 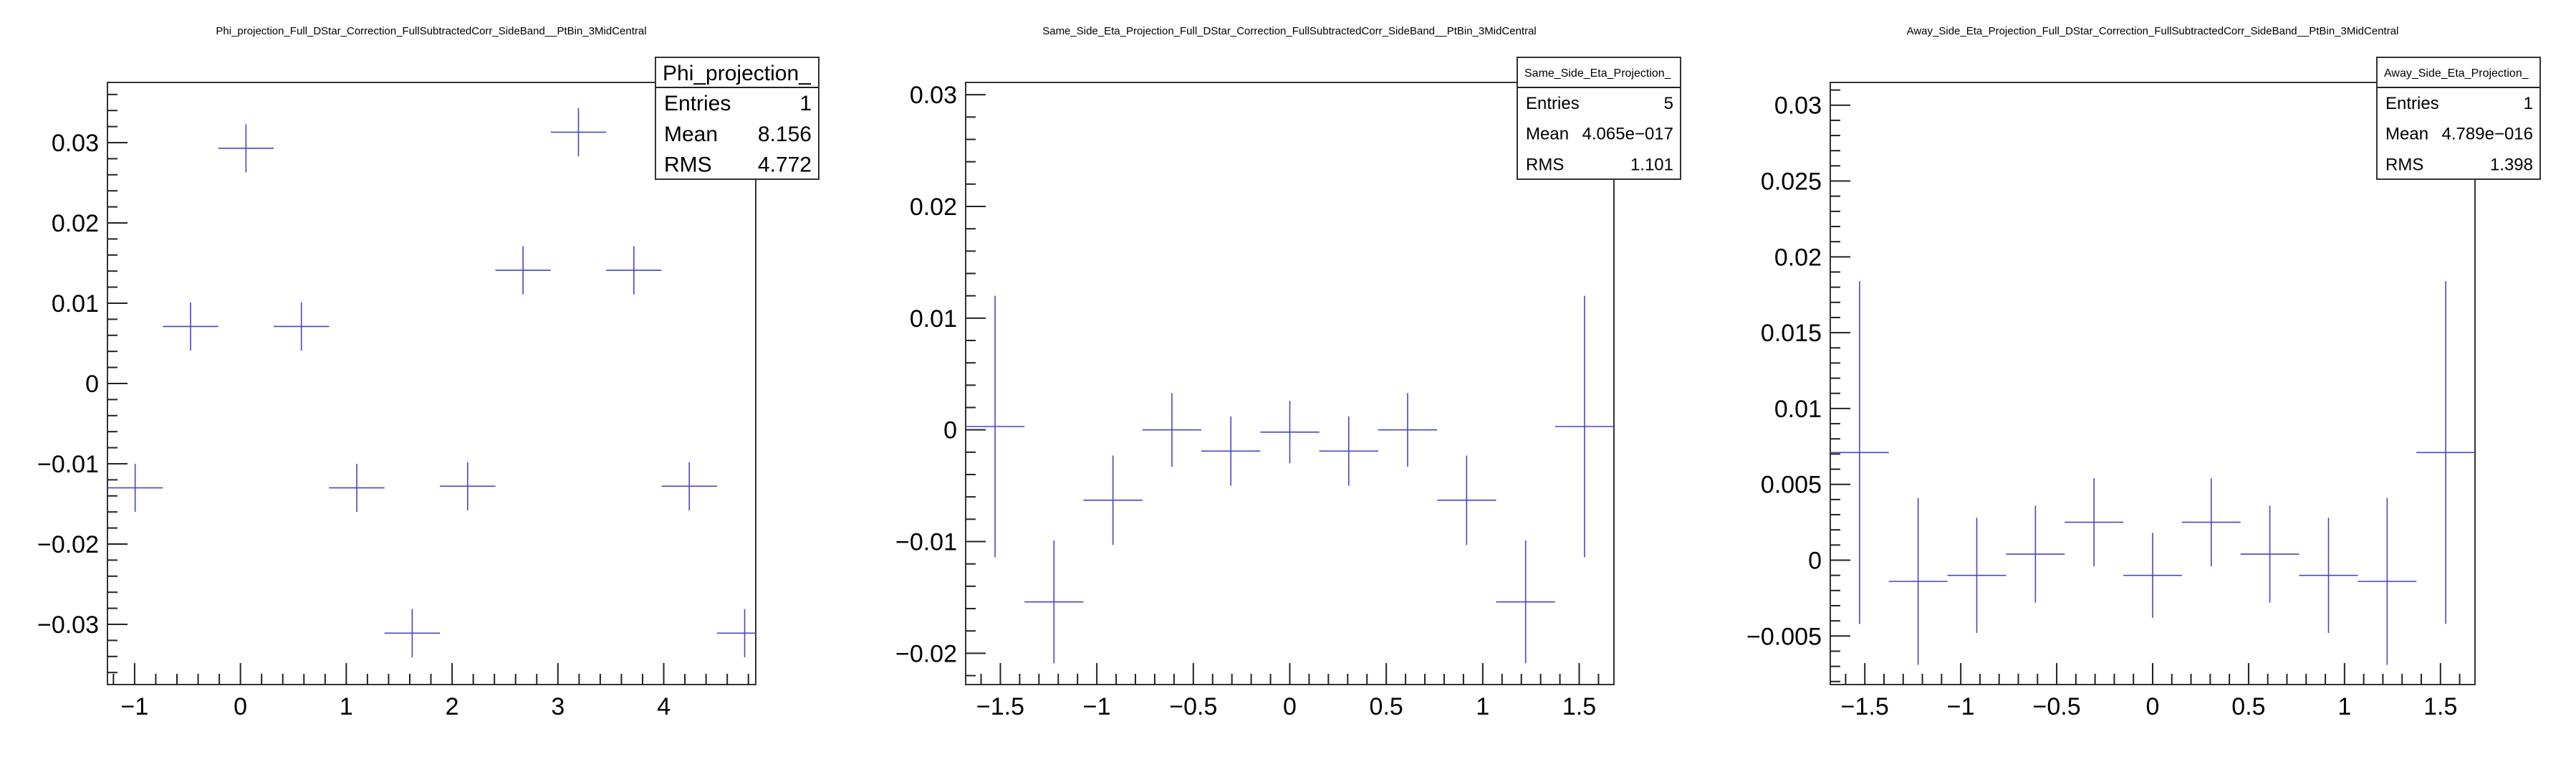 I want to click on stats-value: 1.398, so click(x=2511, y=164).